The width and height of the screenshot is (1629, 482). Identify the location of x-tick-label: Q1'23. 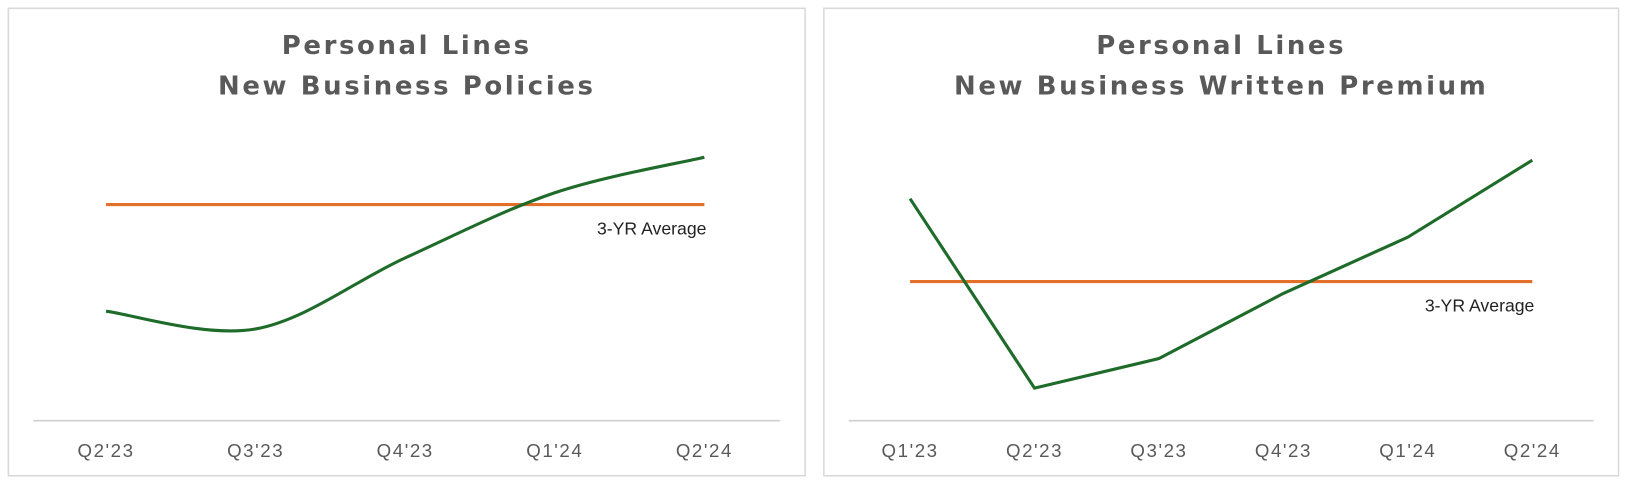
(910, 450).